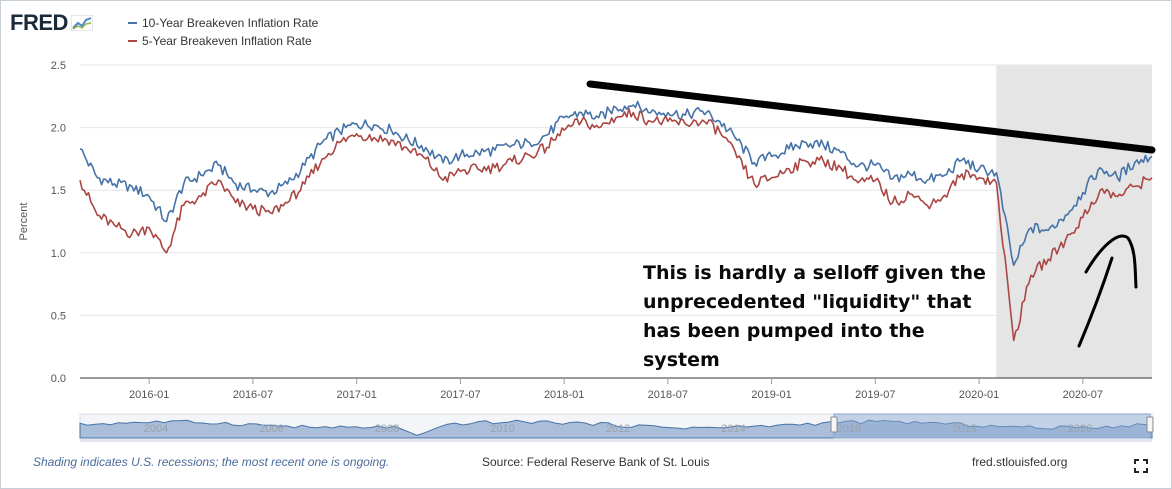 This screenshot has height=489, width=1172. What do you see at coordinates (875, 395) in the screenshot?
I see `x-tick-label: 2019-07` at bounding box center [875, 395].